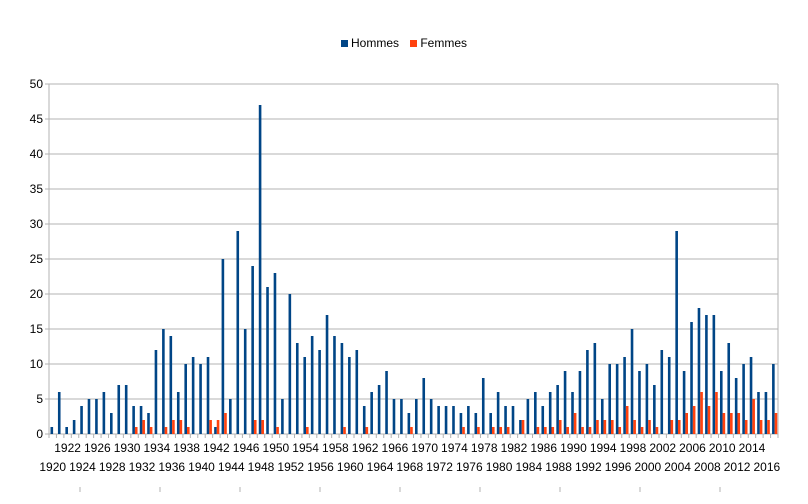  I want to click on bar-femmes-1985, so click(538, 430).